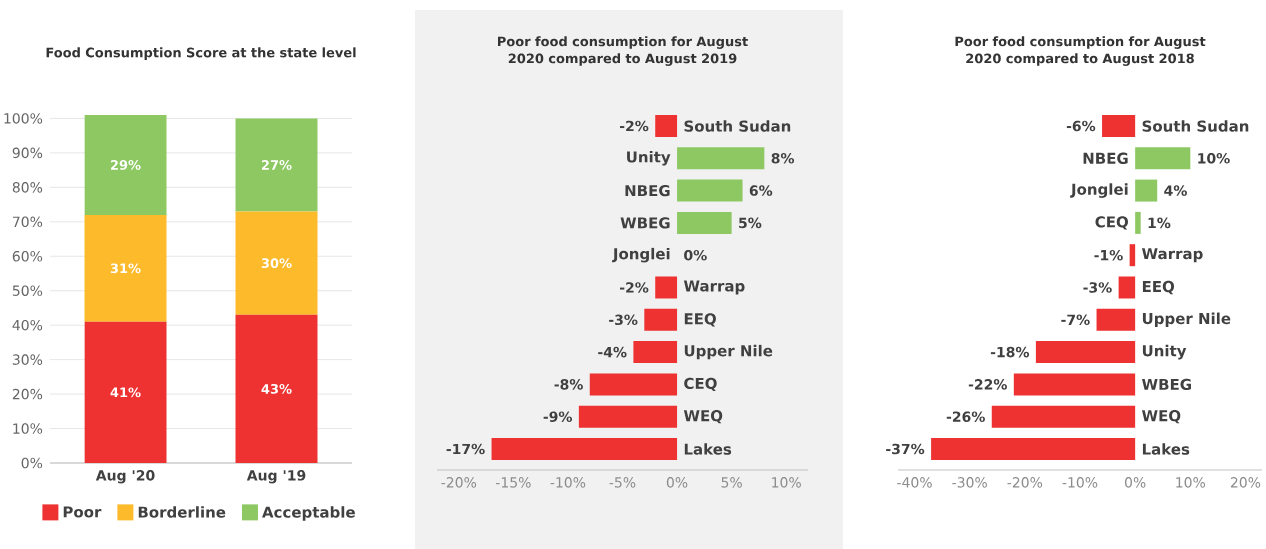 The height and width of the screenshot is (549, 1266). I want to click on data-label: -8%, so click(568, 384).